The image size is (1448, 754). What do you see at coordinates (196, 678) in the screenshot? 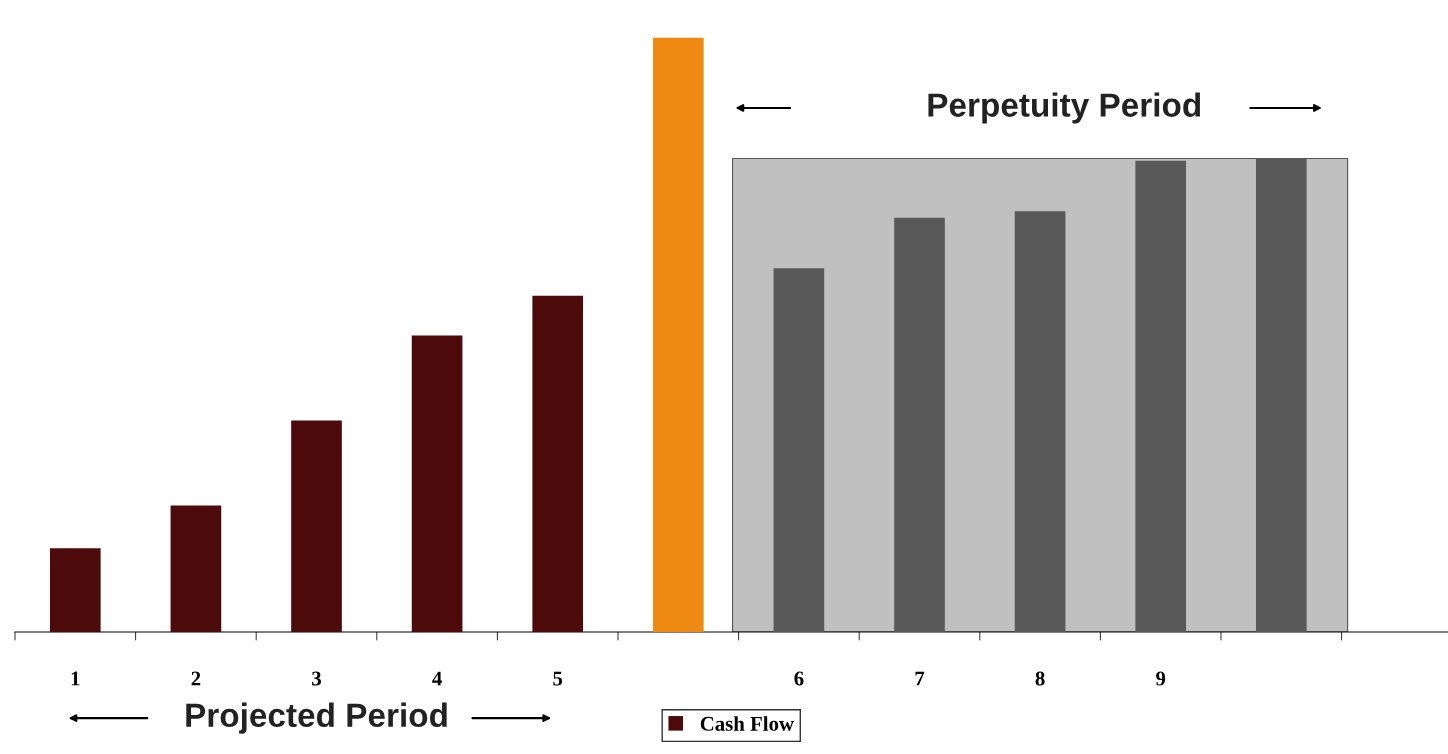
I see `x-tick-label: 2` at bounding box center [196, 678].